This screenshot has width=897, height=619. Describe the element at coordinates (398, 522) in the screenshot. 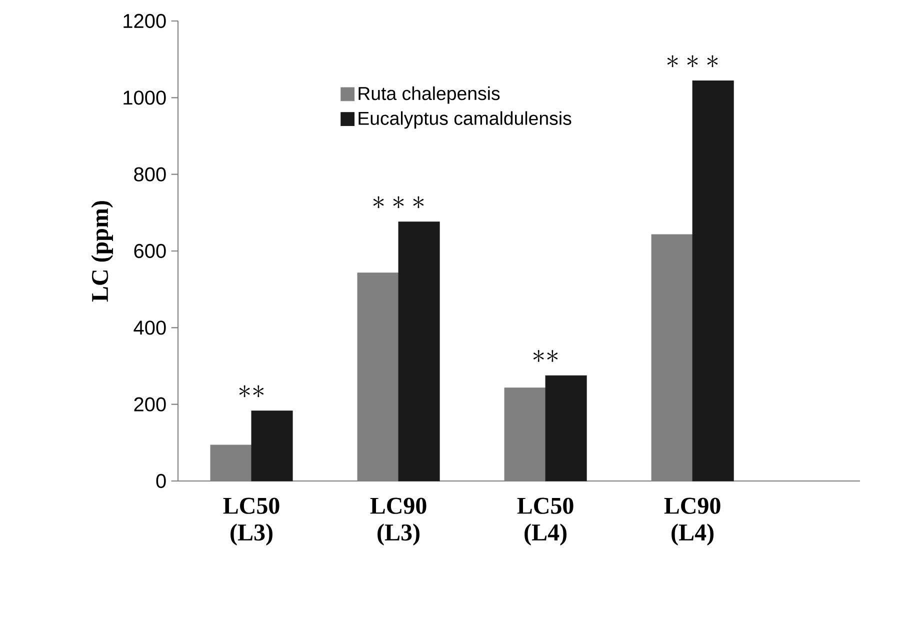

I see `x-tick-label: LC90 (L3)` at that location.